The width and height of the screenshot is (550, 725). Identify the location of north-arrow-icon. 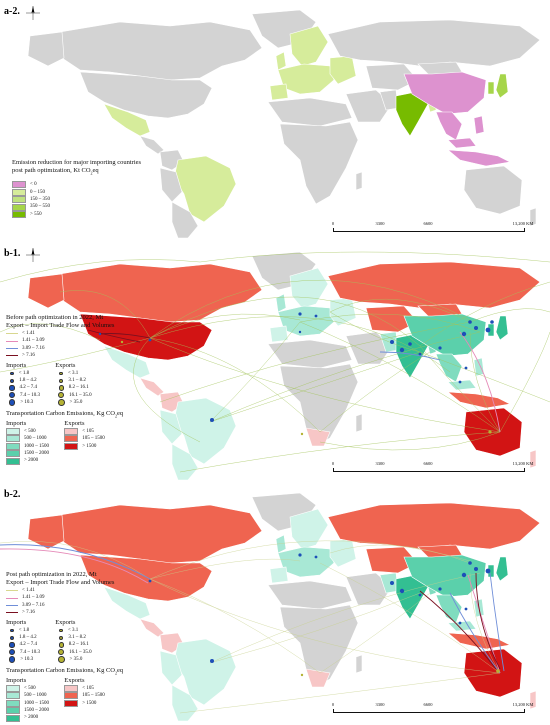
(33, 14).